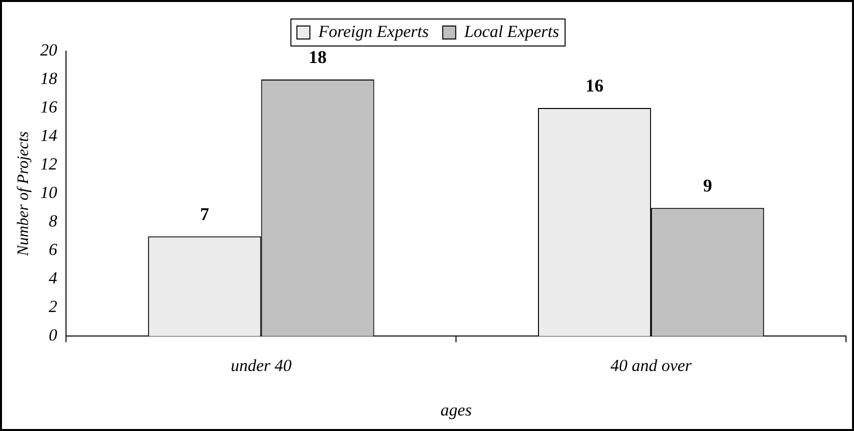 The width and height of the screenshot is (854, 431). What do you see at coordinates (53, 335) in the screenshot?
I see `y-tick-label: 0` at bounding box center [53, 335].